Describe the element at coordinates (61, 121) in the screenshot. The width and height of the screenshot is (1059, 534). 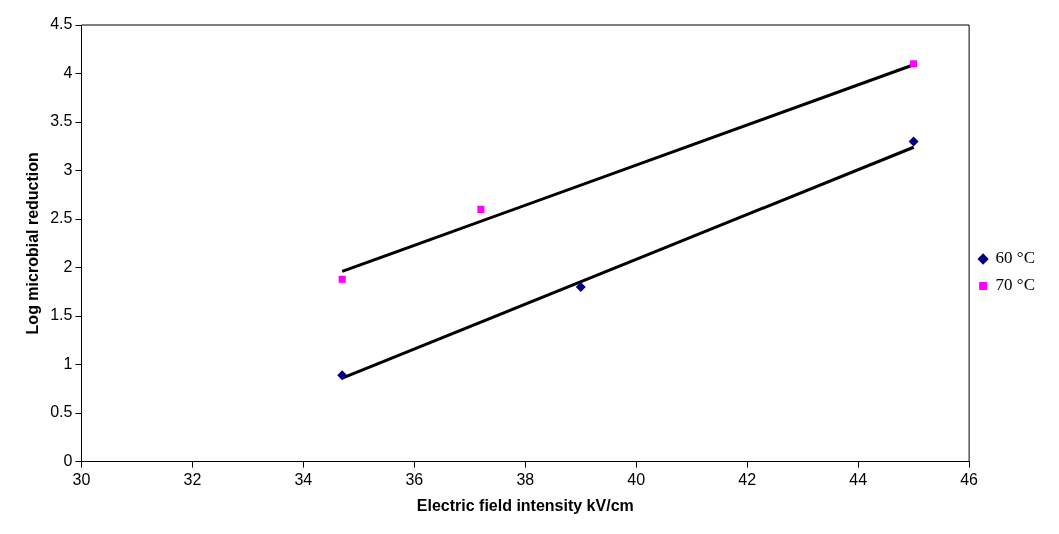
I see `y-tick-label: 3.5` at that location.